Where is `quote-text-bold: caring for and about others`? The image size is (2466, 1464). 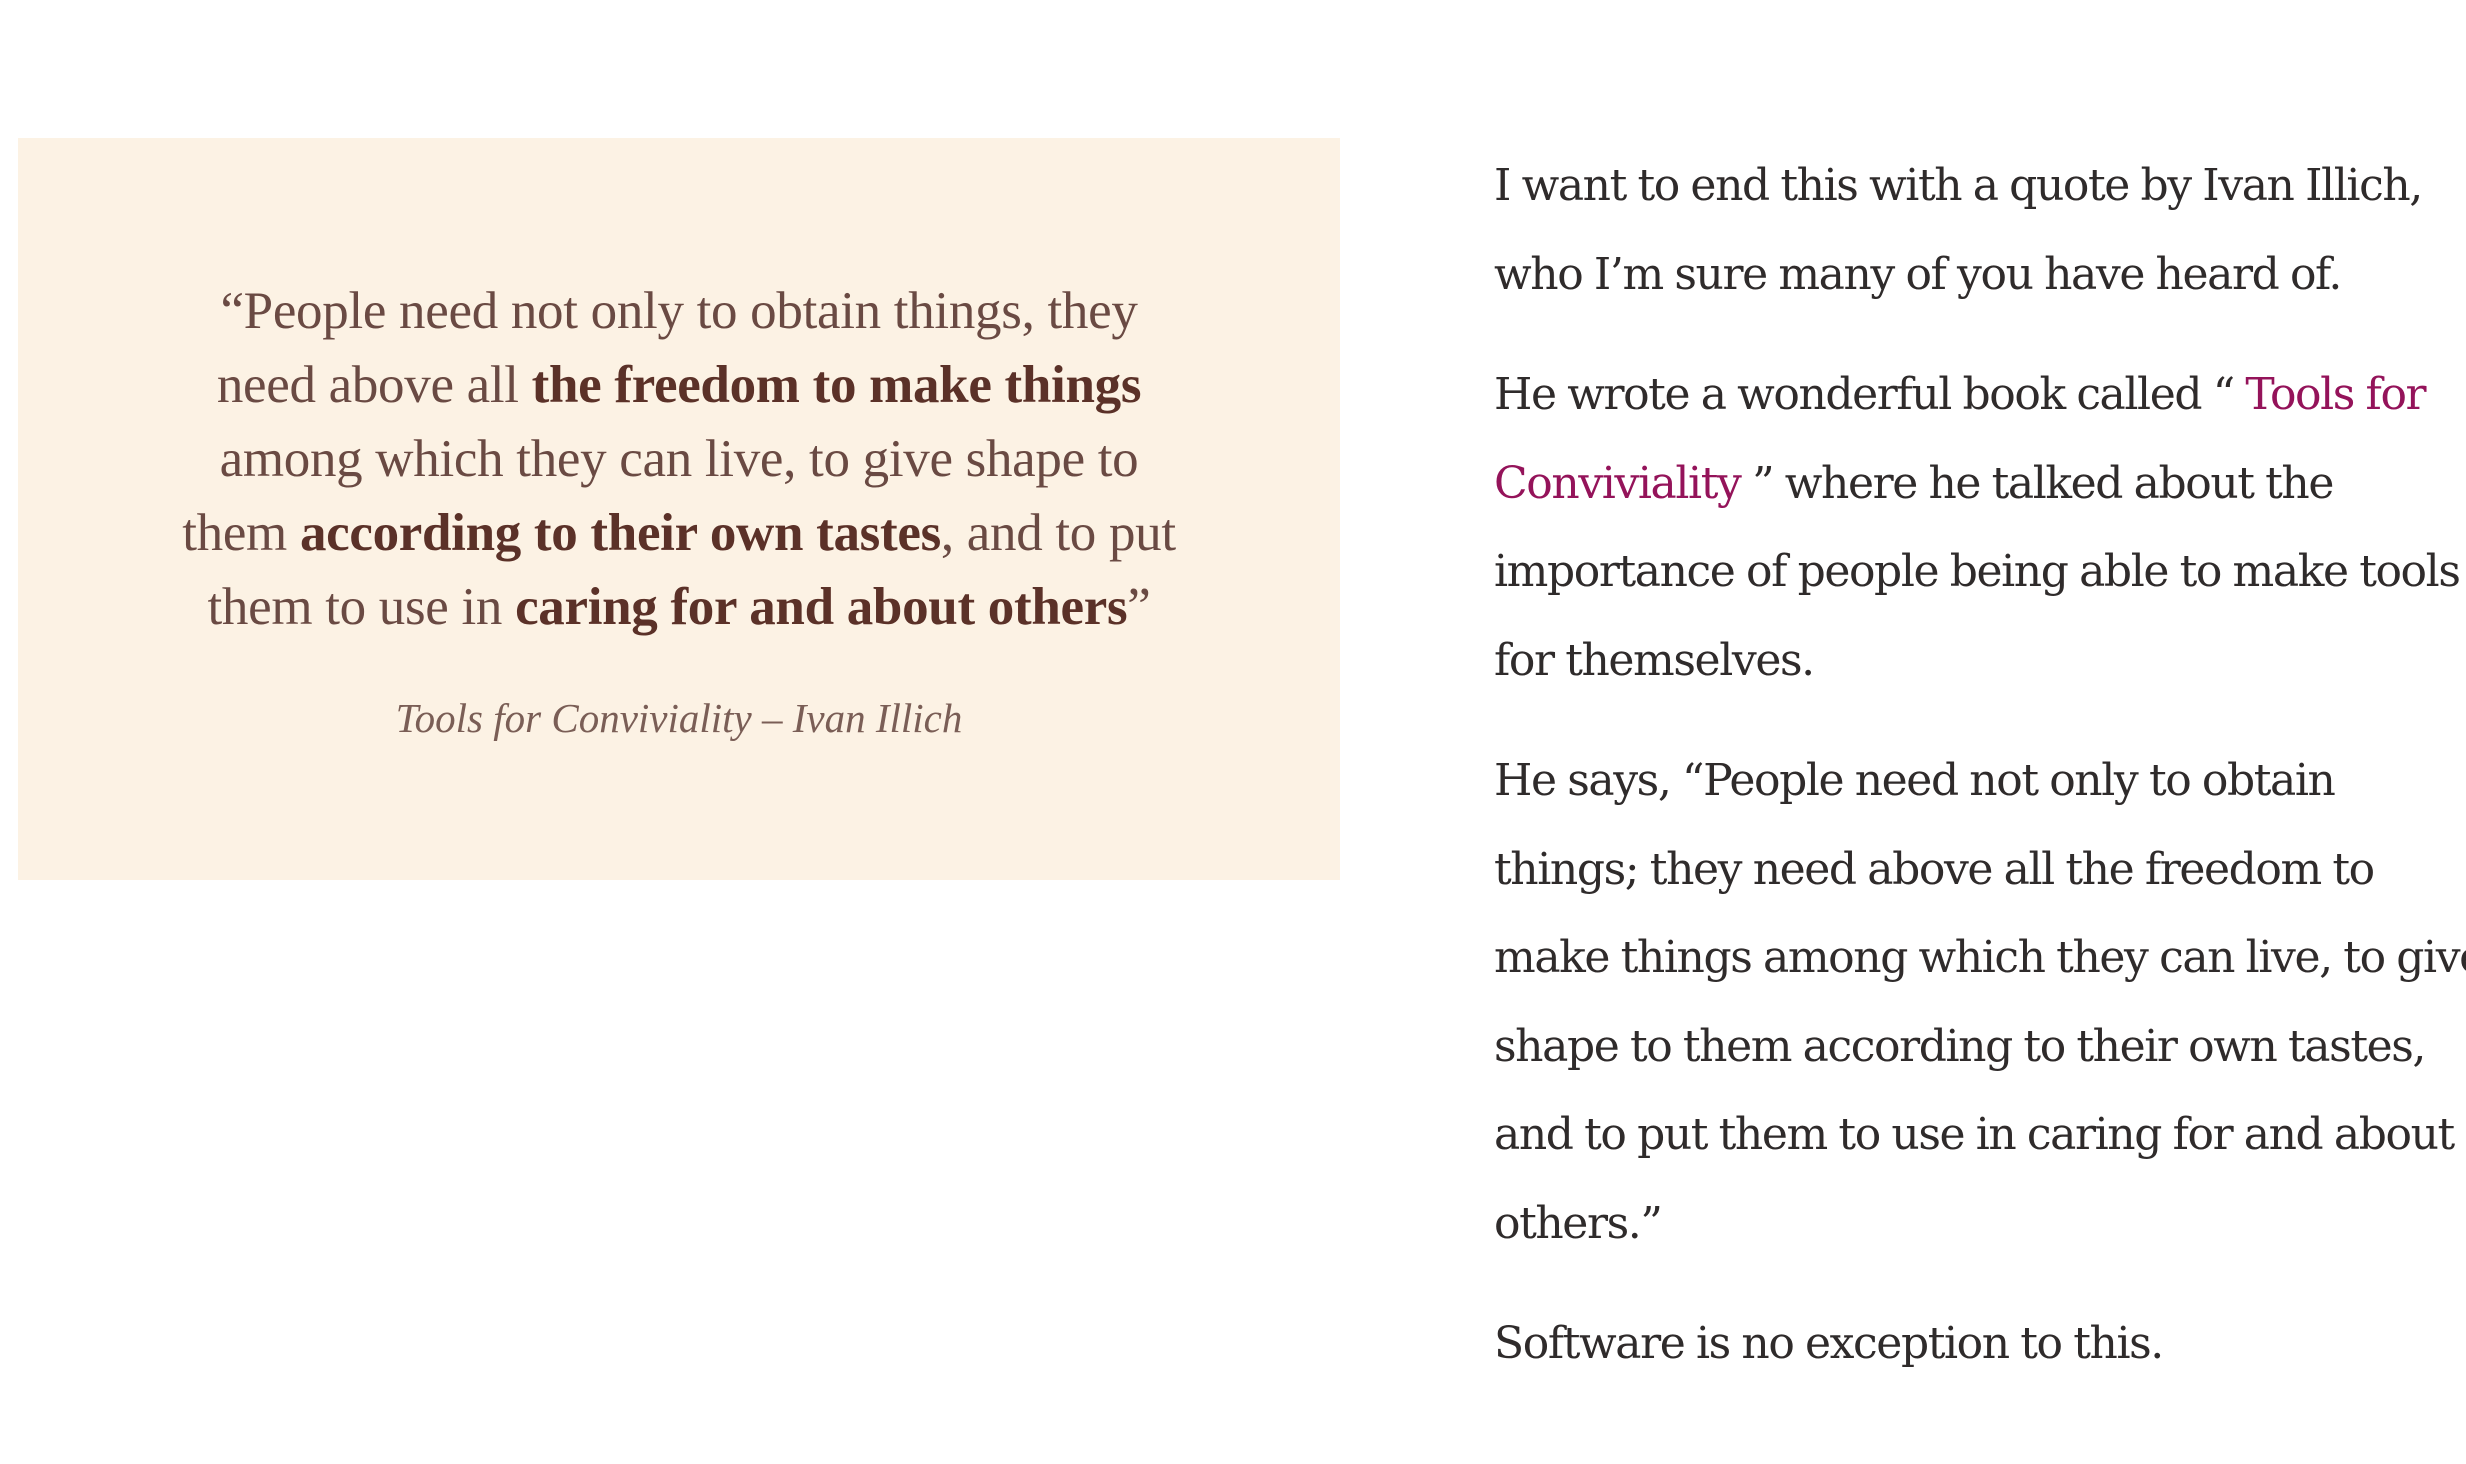 quote-text-bold: caring for and about others is located at coordinates (821, 607).